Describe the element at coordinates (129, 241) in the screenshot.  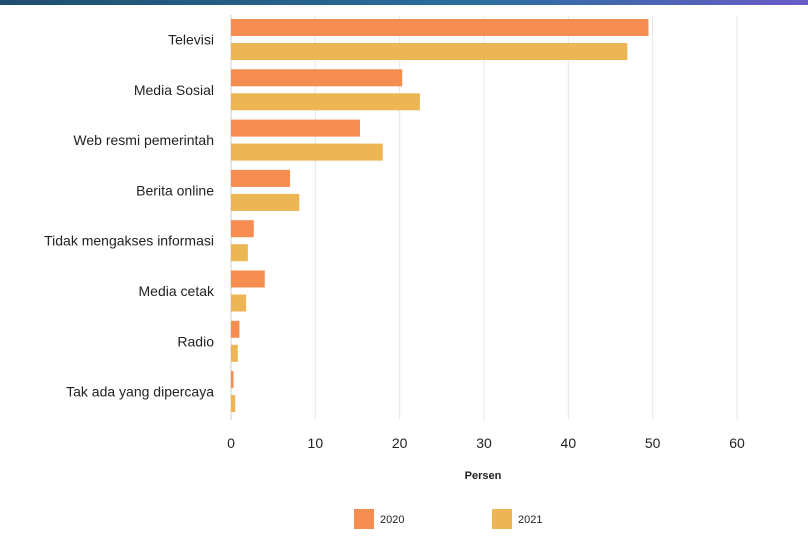
I see `category-label: Tidak mengakses informasi` at that location.